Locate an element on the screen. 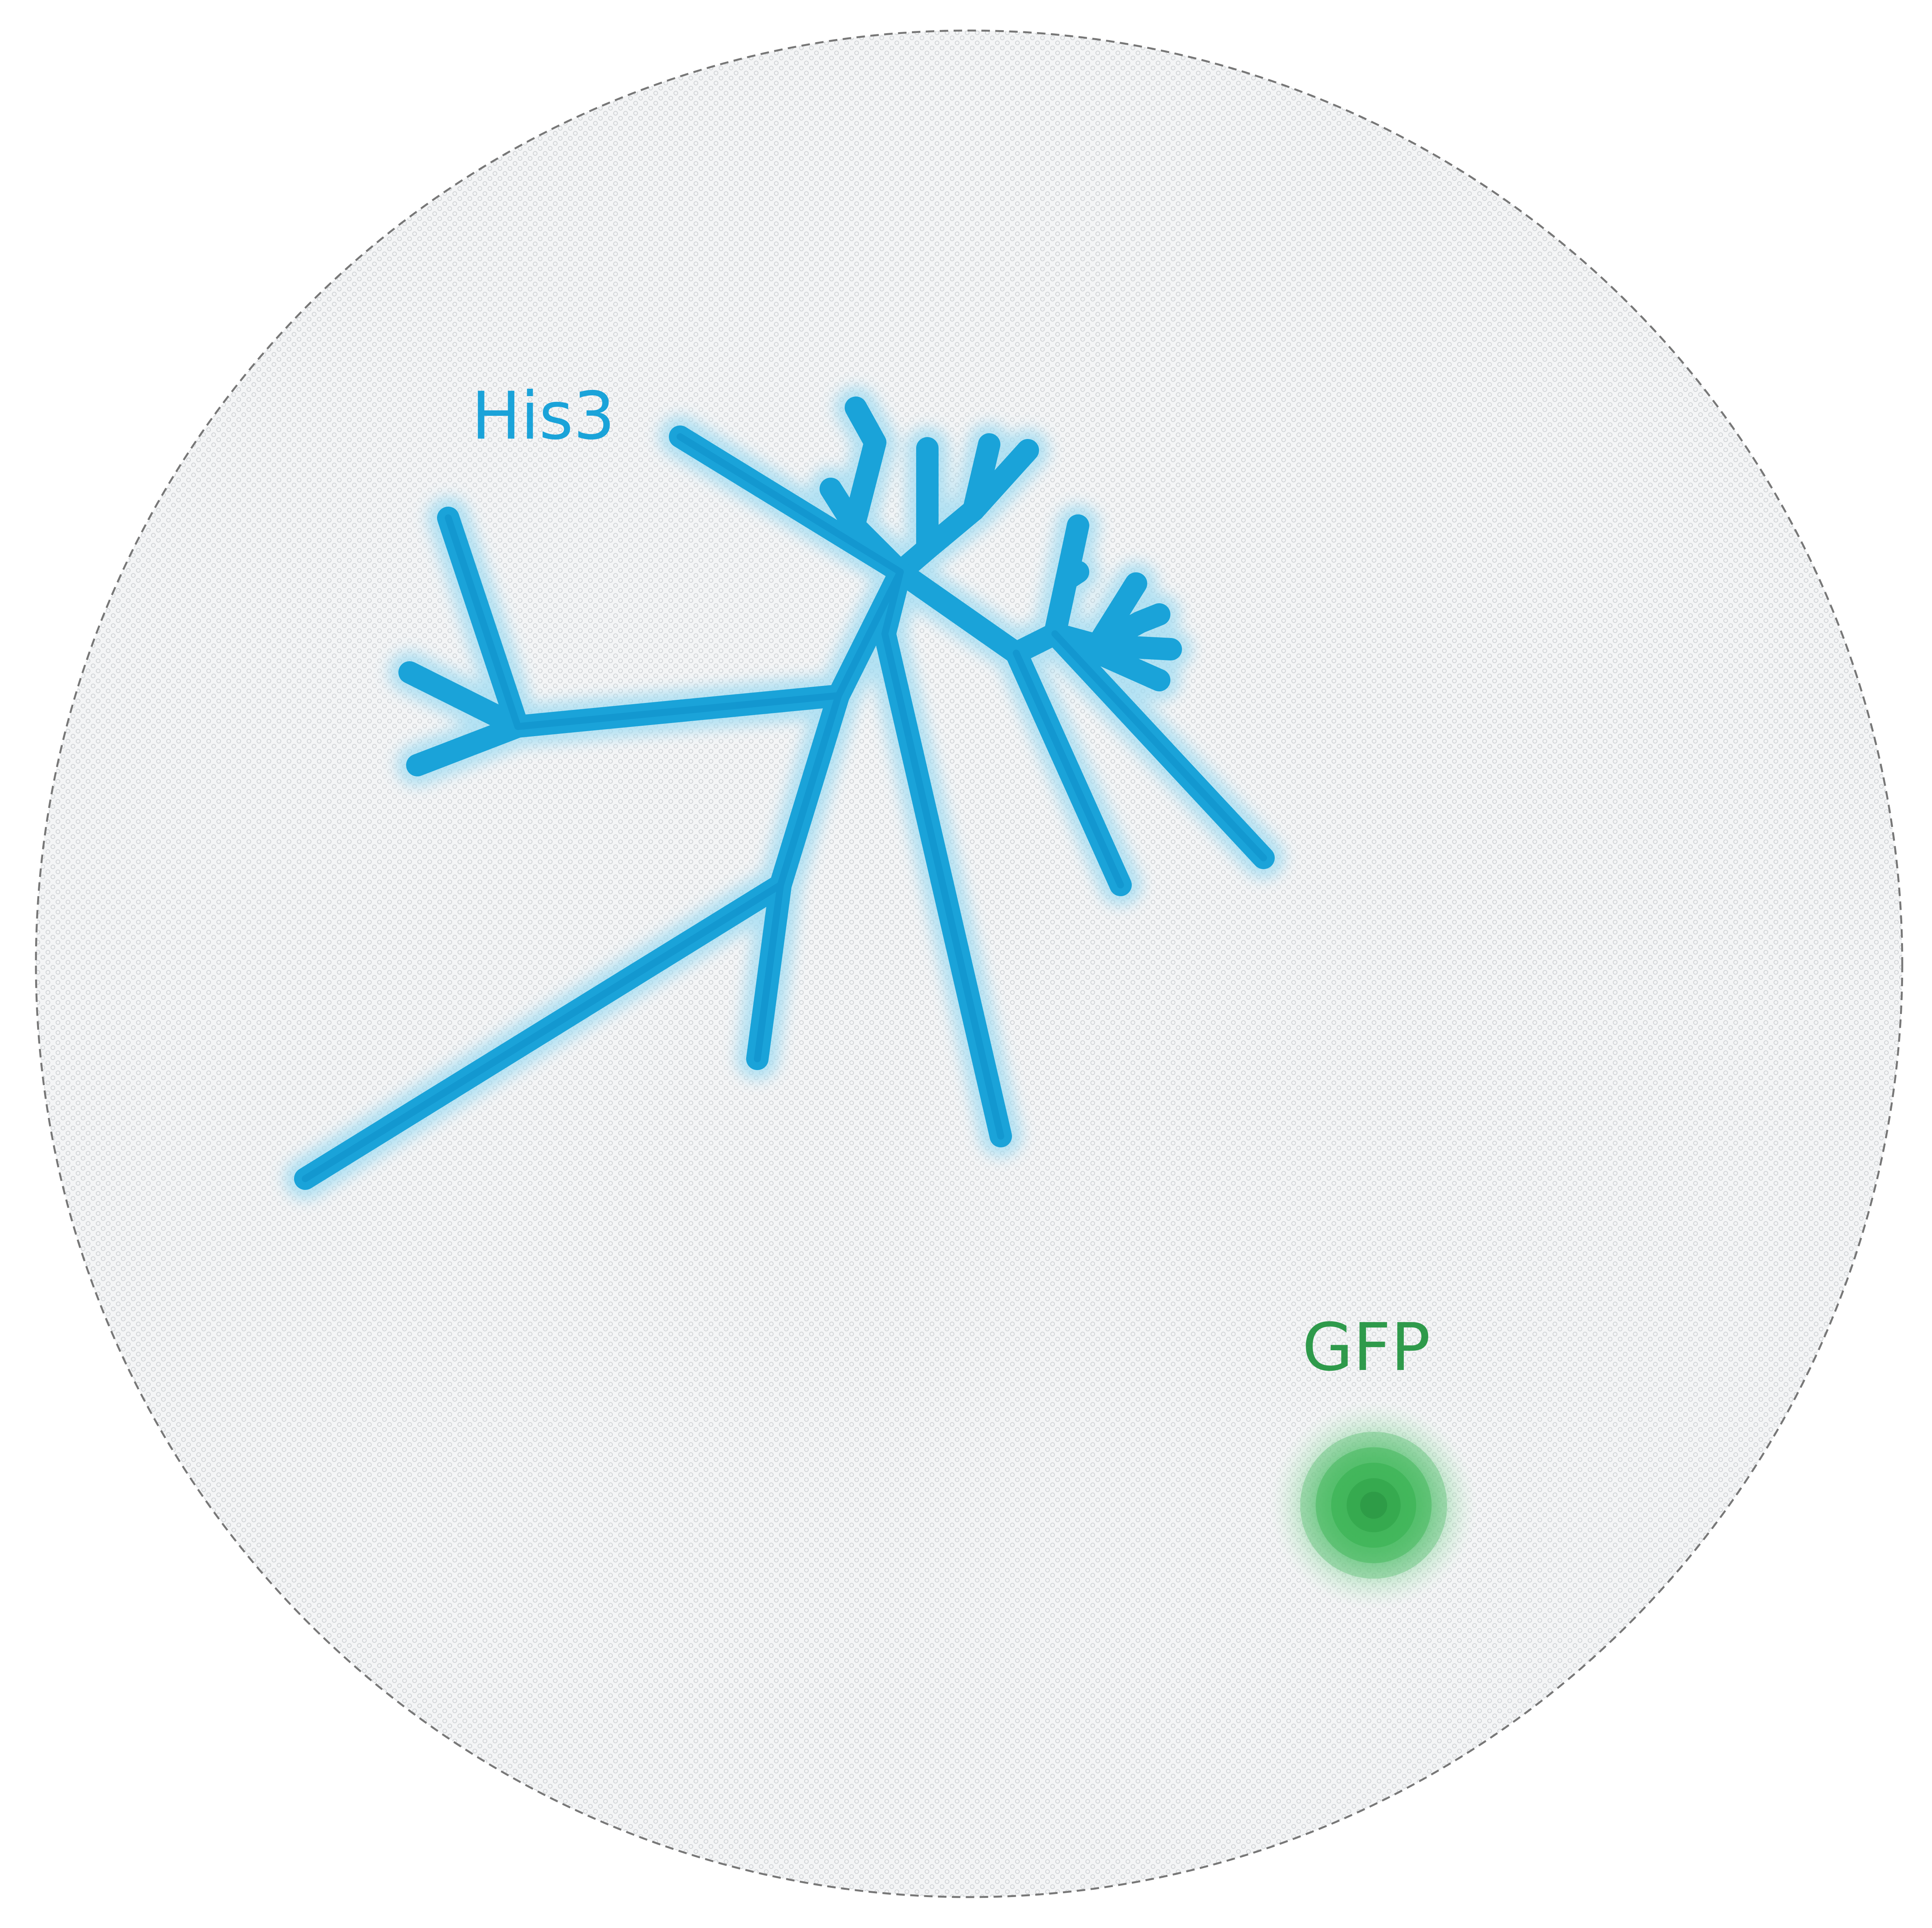 Image resolution: width=1932 pixels, height=1928 pixels. gfp-label: GFP is located at coordinates (1366, 1348).